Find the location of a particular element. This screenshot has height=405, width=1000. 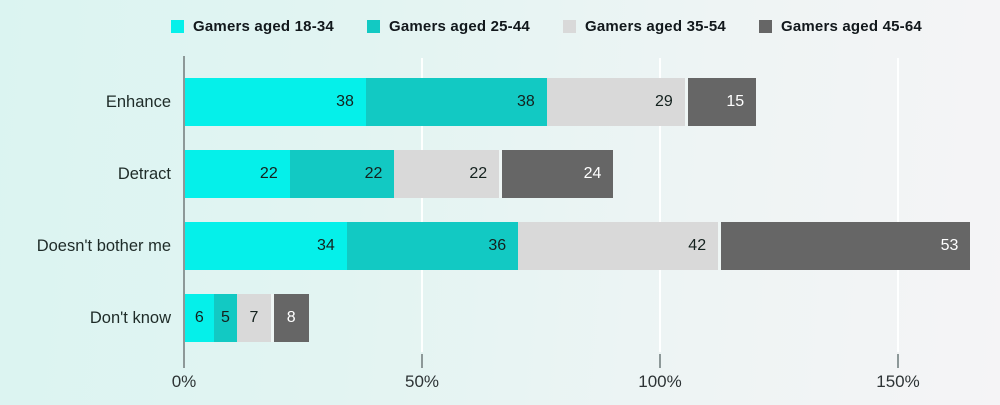

bar-value-label: 34 is located at coordinates (326, 245).